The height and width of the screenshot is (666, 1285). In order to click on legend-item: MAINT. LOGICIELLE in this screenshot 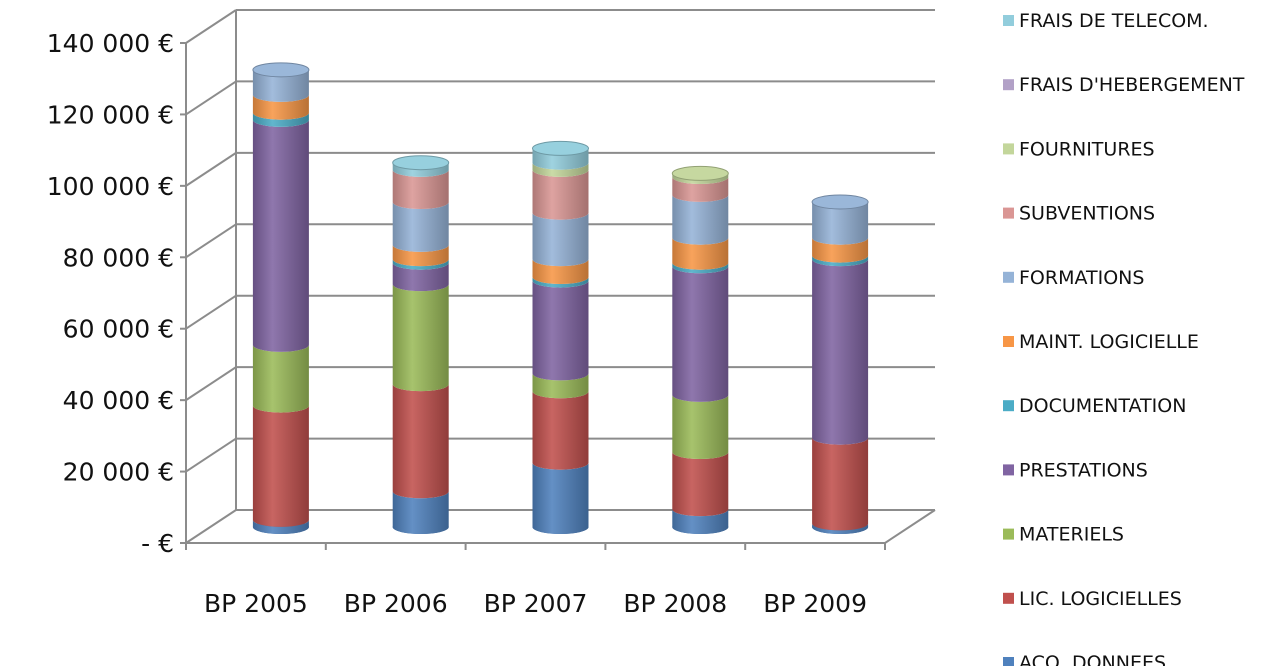, I will do `click(1101, 342)`.